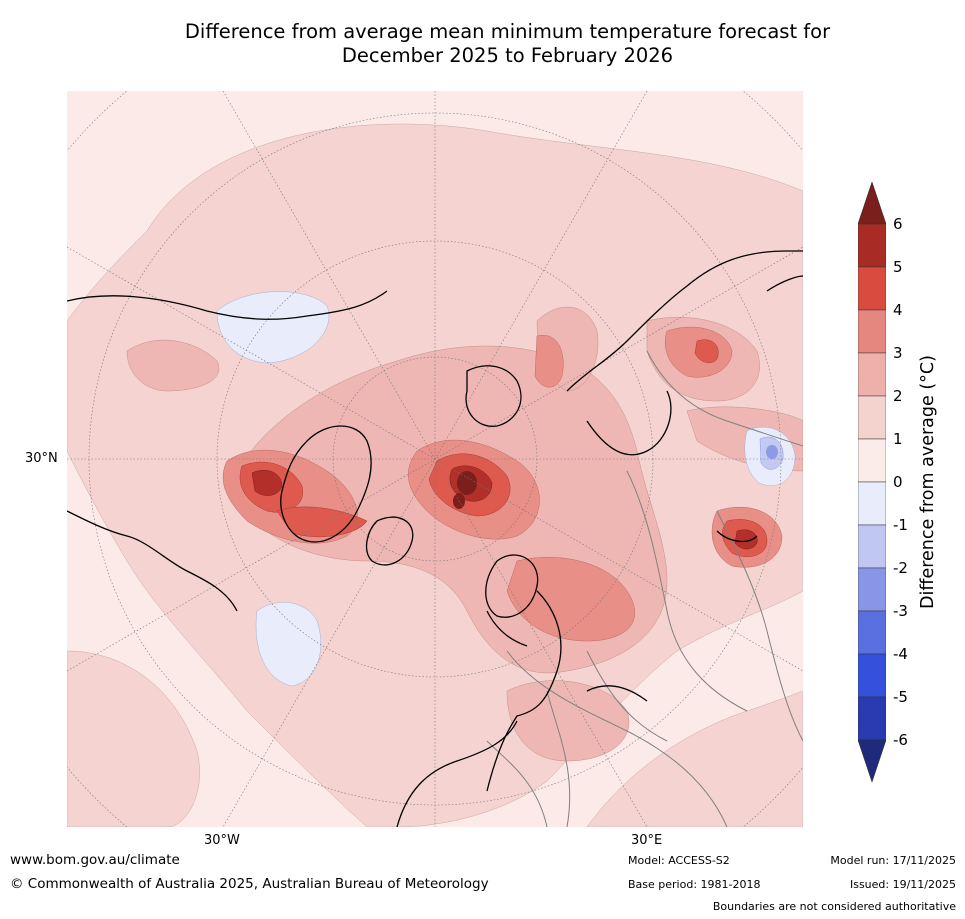 The height and width of the screenshot is (919, 965). Describe the element at coordinates (900, 611) in the screenshot. I see `colorbar-tick-label: -3` at that location.